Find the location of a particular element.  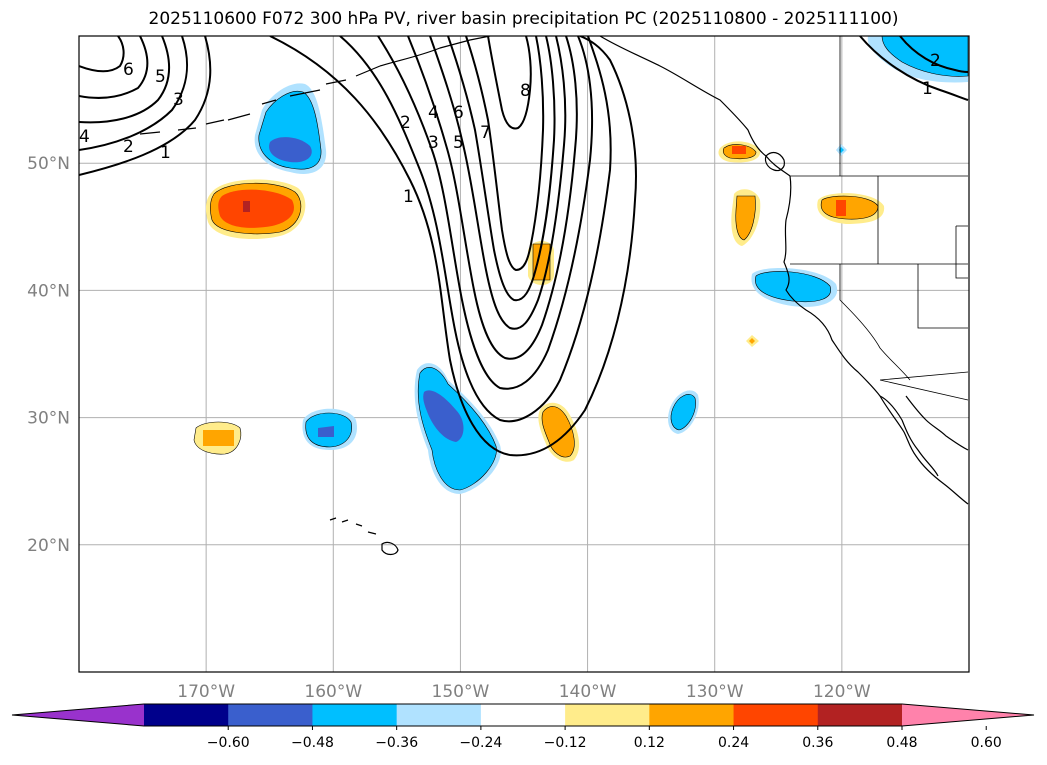

lon-tick-label: 160°W is located at coordinates (333, 692).